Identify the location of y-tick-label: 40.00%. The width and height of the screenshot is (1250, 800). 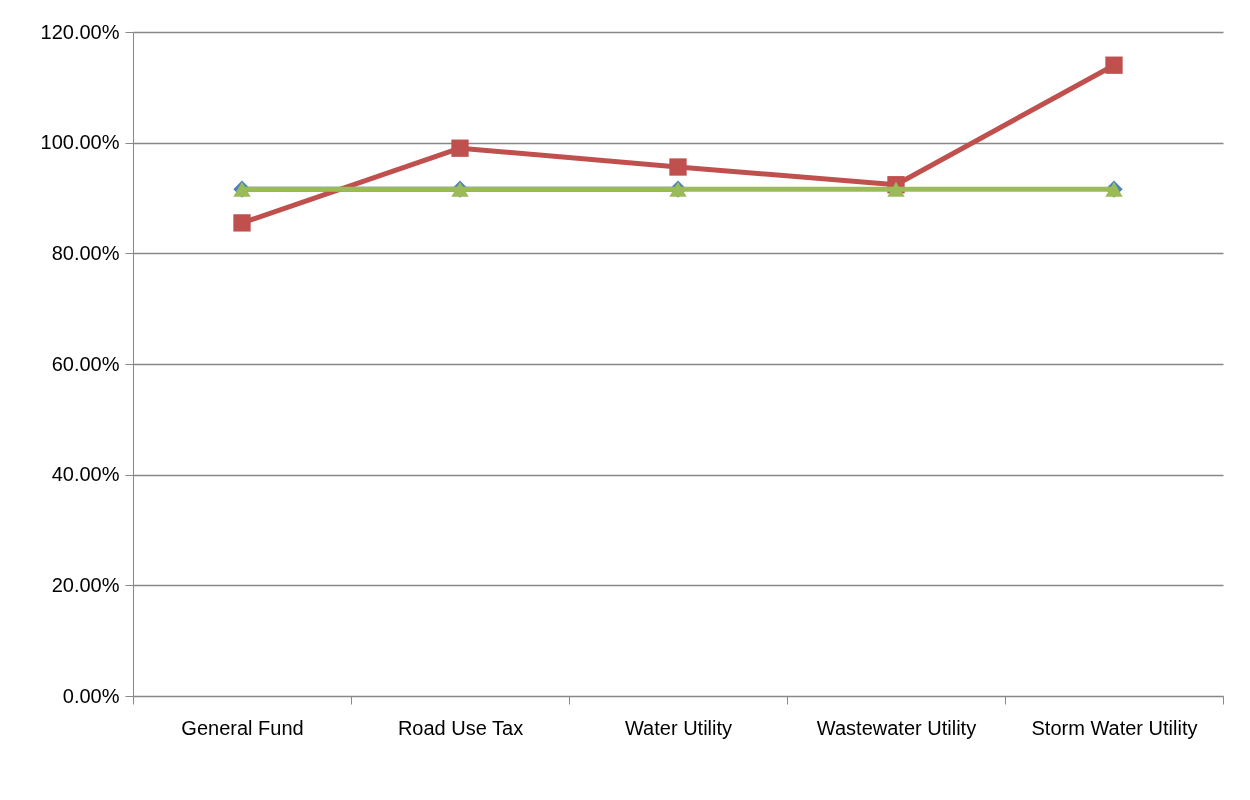
(85, 474).